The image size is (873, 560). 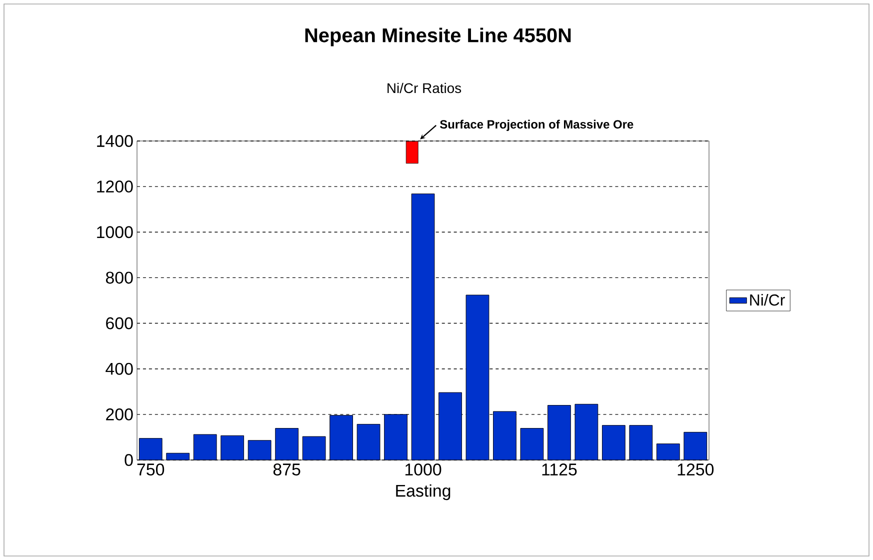 I want to click on chart-subtitle: Ni/Cr Ratios, so click(x=425, y=88).